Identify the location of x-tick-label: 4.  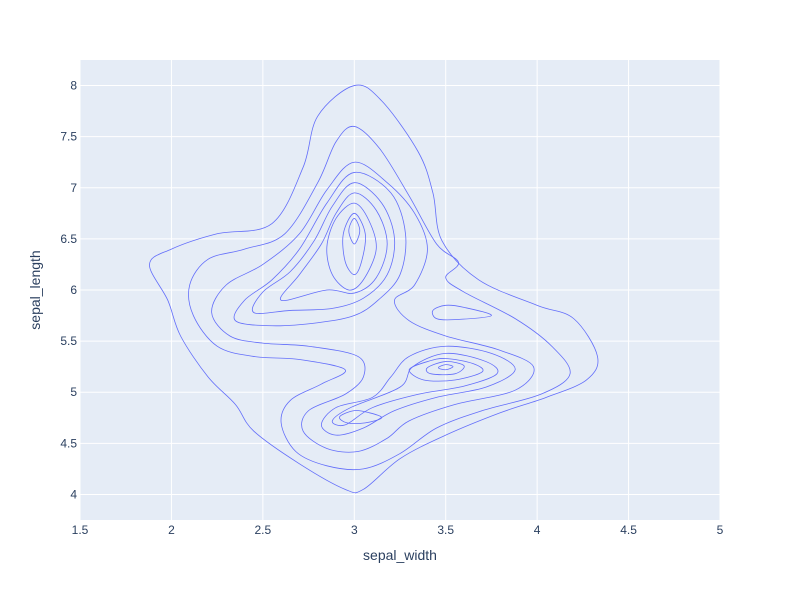
(537, 530).